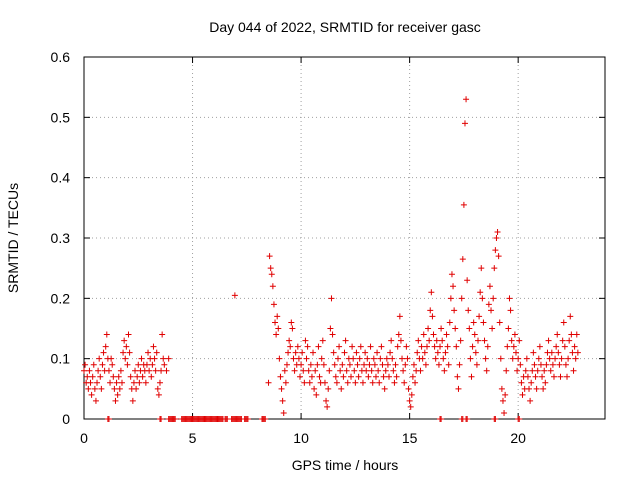 This screenshot has height=480, width=640. Describe the element at coordinates (345, 465) in the screenshot. I see `x-axis-label: GPS time / hours` at that location.